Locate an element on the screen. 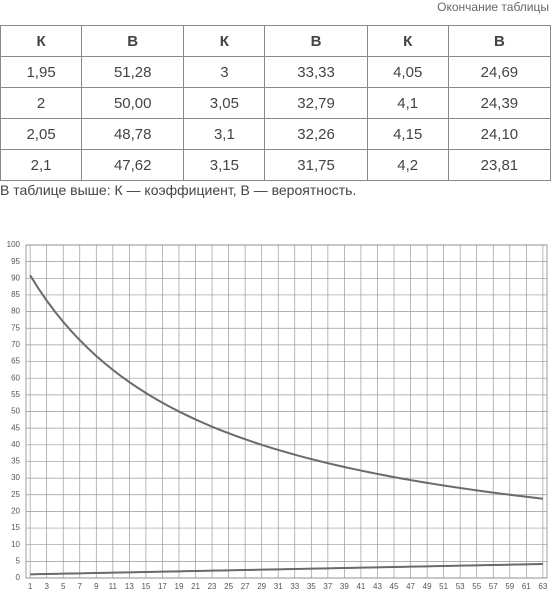  y-tick-label: 35 is located at coordinates (15, 461).